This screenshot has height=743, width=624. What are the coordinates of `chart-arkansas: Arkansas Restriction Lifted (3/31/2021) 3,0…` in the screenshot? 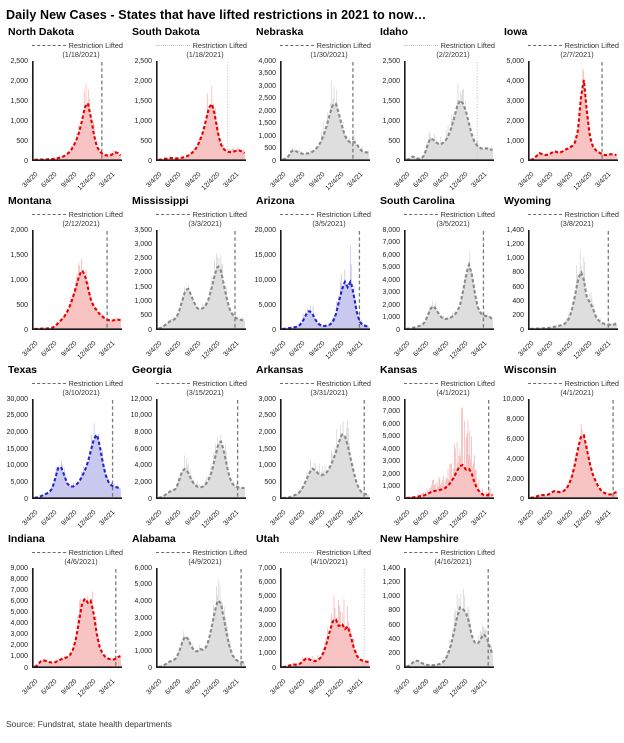 It's located at (312, 446).